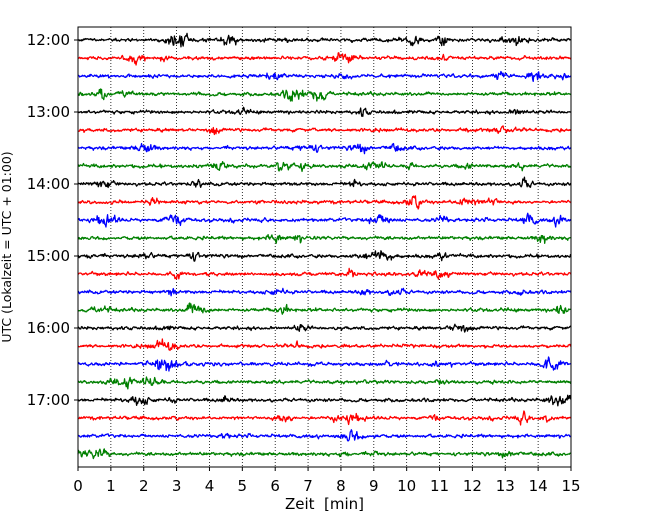  I want to click on x-tick-label: 10, so click(406, 486).